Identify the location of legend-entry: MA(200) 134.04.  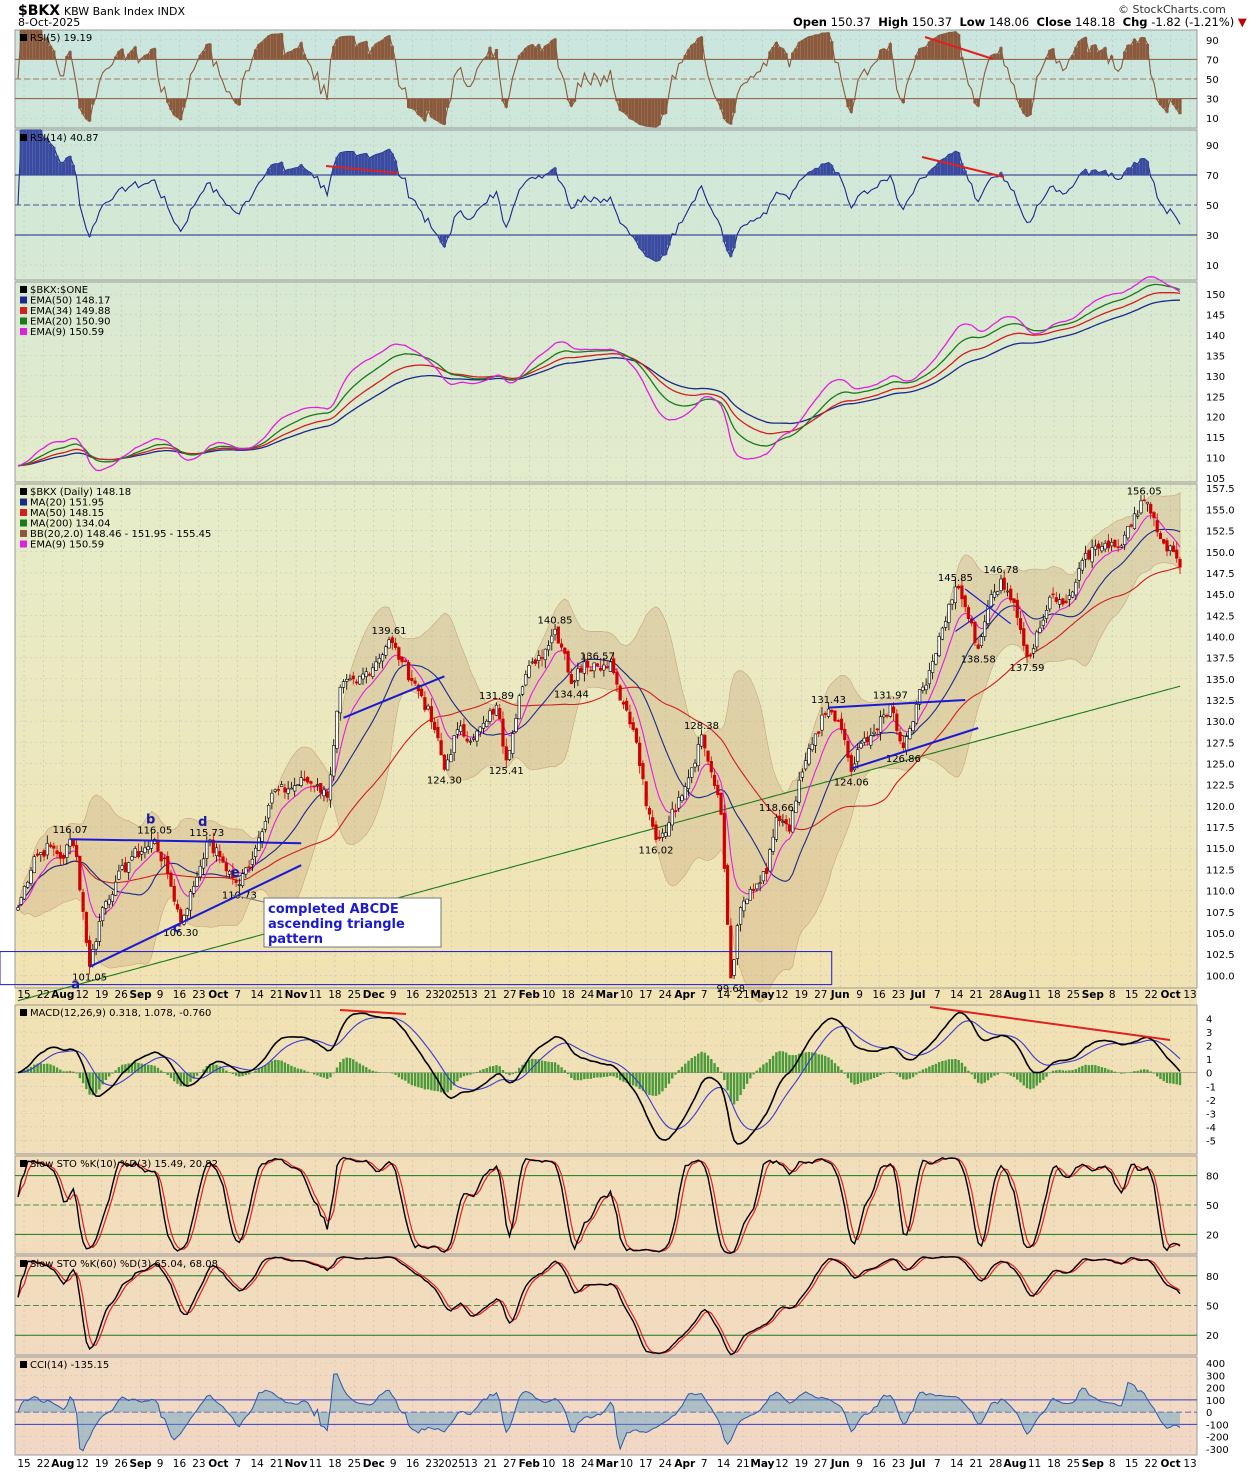
(70, 524).